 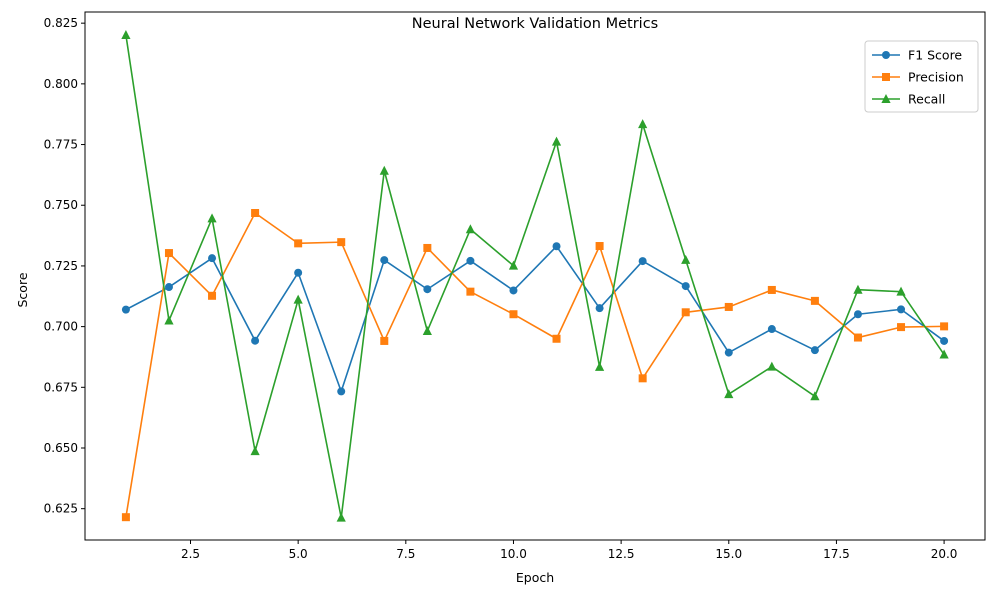 I want to click on x-tick-label: 12.5, so click(x=621, y=554).